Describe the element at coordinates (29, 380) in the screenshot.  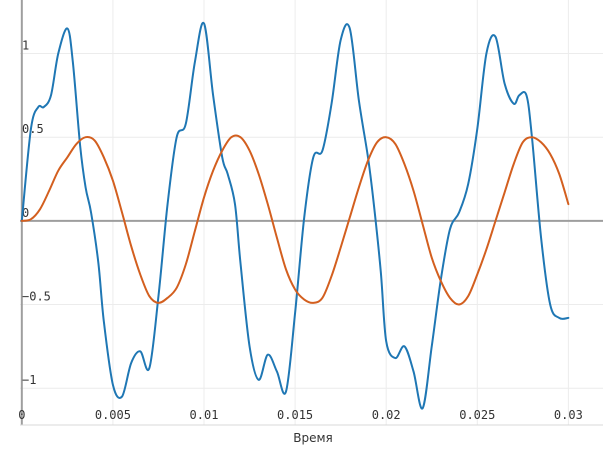
I see `y-tick-label: −1` at that location.